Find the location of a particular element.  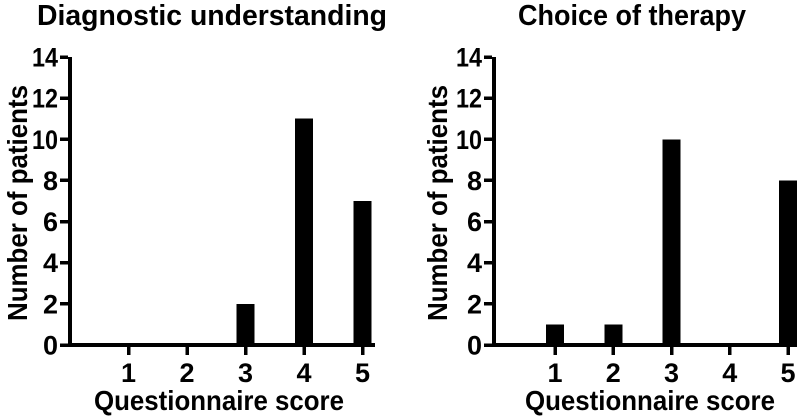

chart-title: Diagnostic understanding is located at coordinates (212, 16).